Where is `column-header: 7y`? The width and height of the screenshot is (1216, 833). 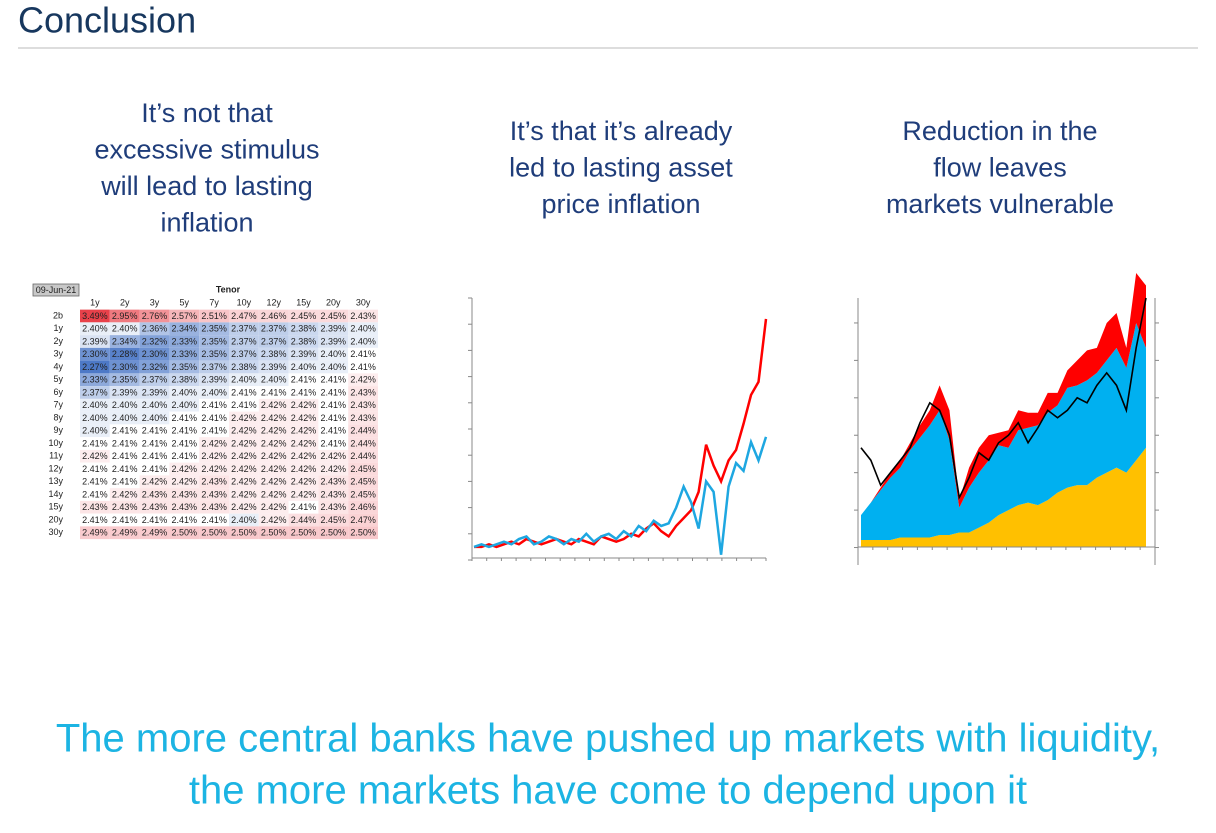
column-header: 7y is located at coordinates (214, 302).